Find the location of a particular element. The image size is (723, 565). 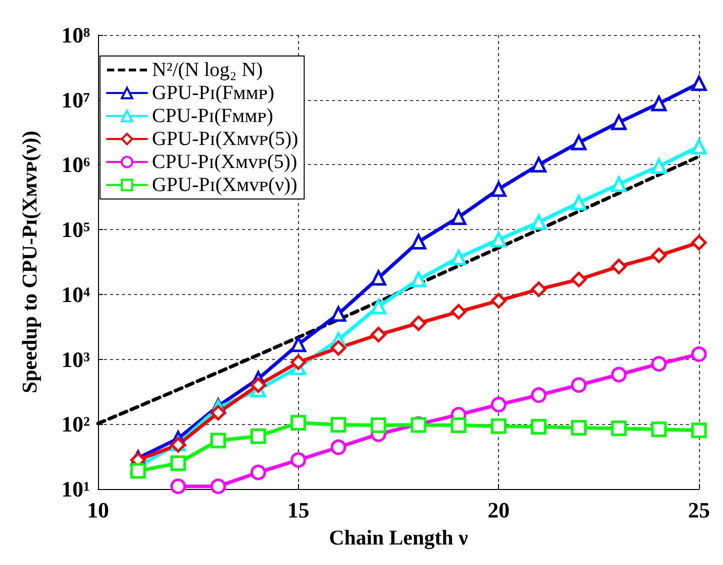

legend-label: GPU-Pɪ(Xᴍᴠᴘ(5)) is located at coordinates (225, 139).